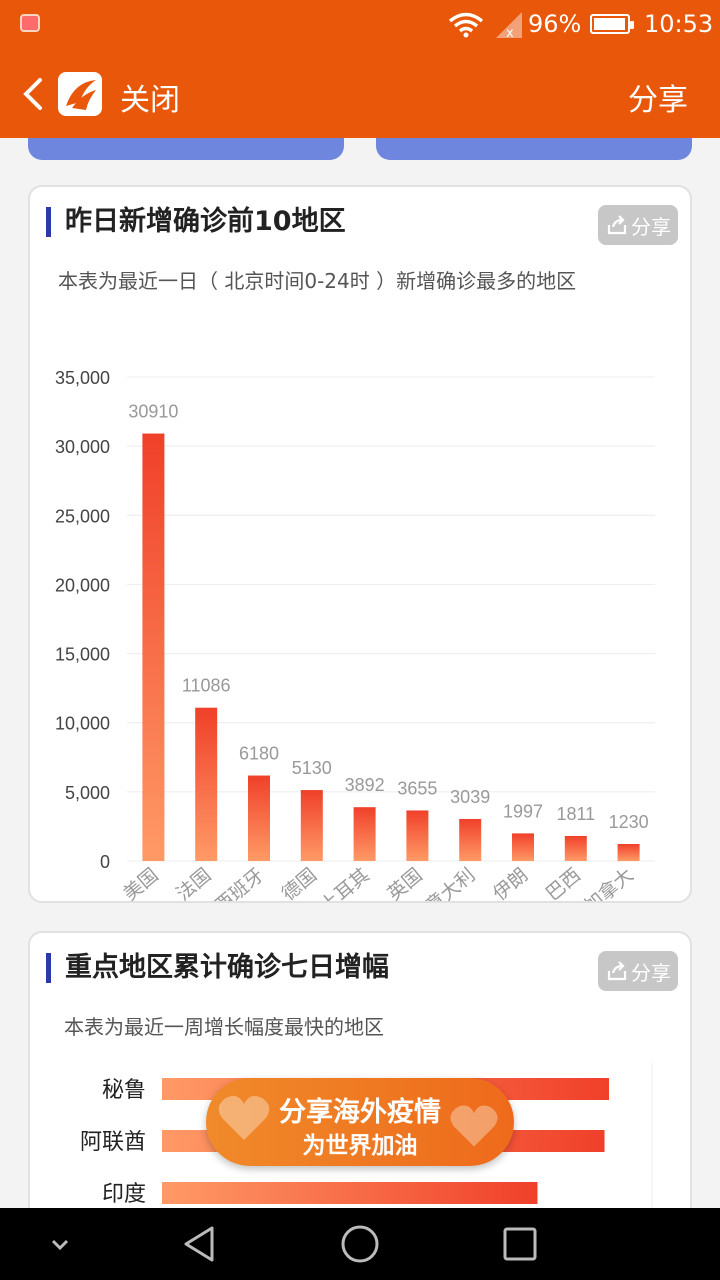 The image size is (720, 1280). Describe the element at coordinates (140, 882) in the screenshot. I see `x-category-label: 美国` at that location.